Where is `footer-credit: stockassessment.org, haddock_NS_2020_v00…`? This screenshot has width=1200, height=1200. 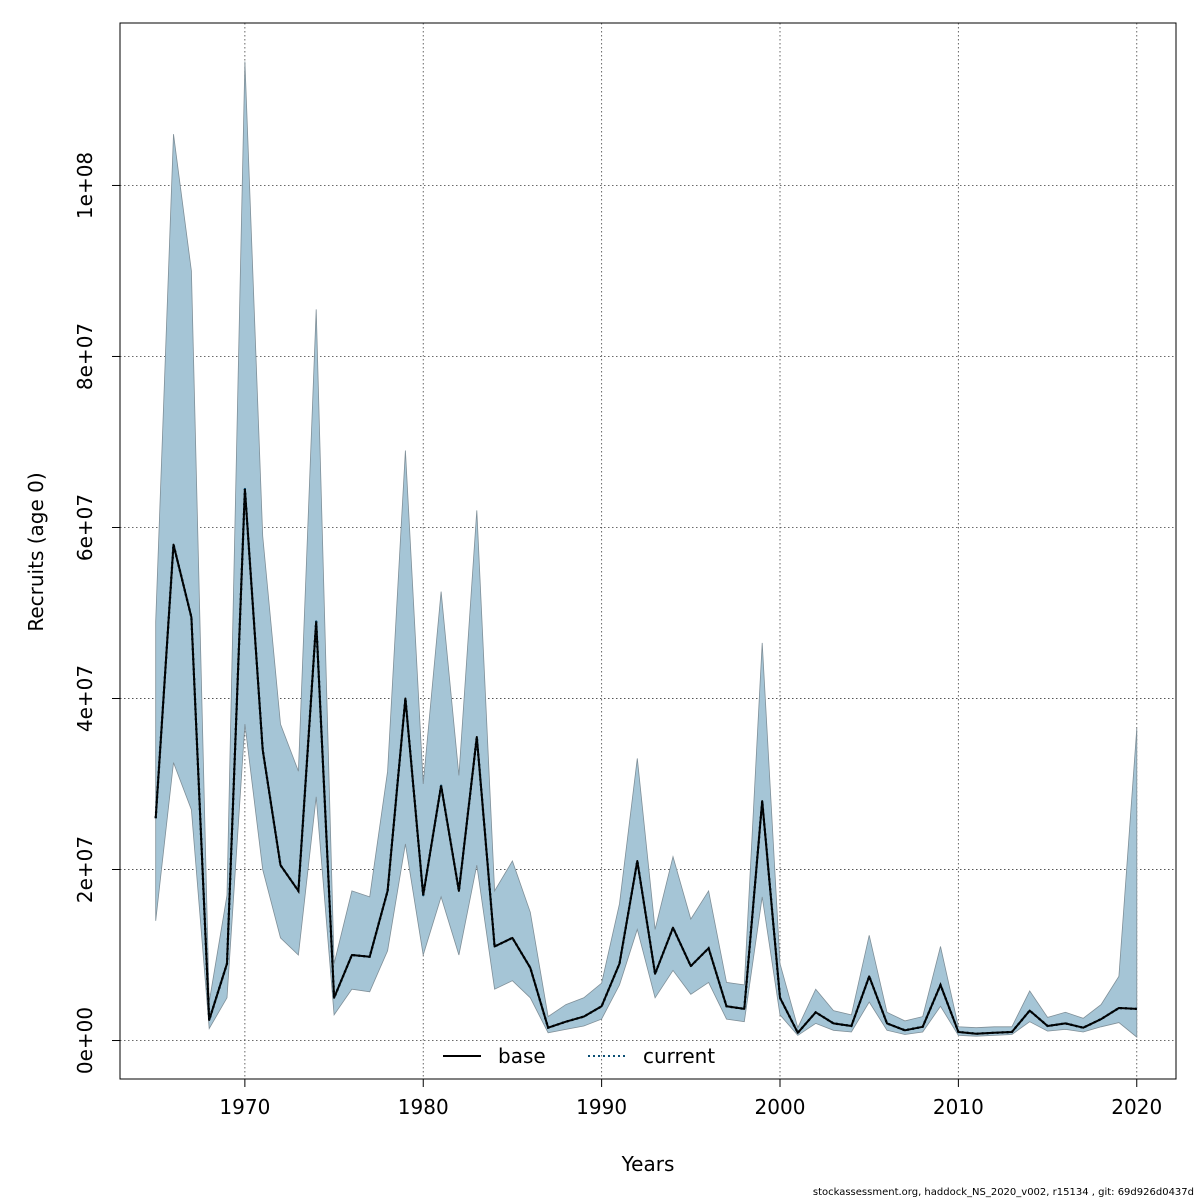
footer-credit: stockassessment.org, haddock_NS_2020_v00… is located at coordinates (1003, 1192).